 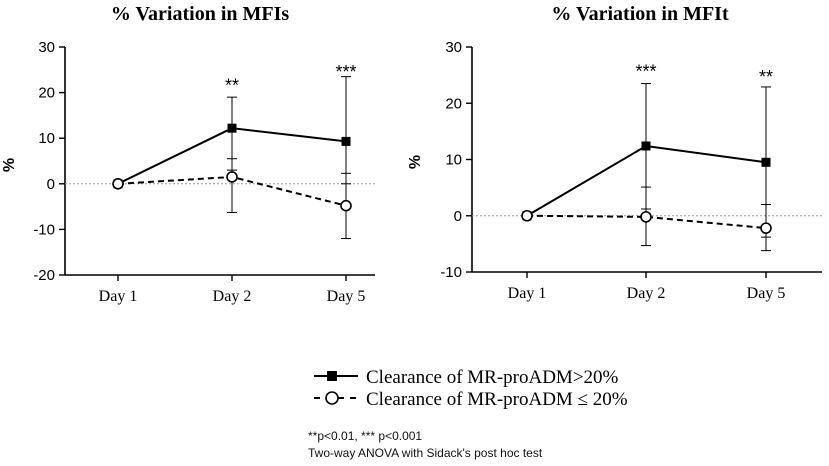 What do you see at coordinates (44, 275) in the screenshot?
I see `y-tick-label: -20` at bounding box center [44, 275].